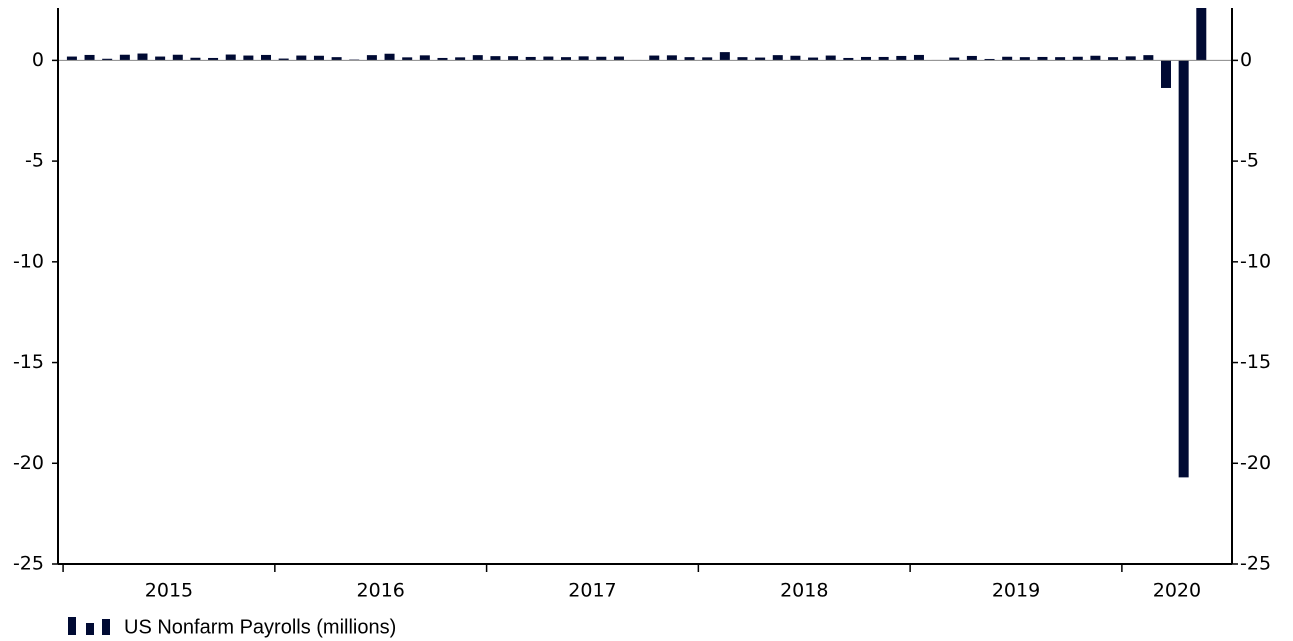 The image size is (1293, 641). What do you see at coordinates (1249, 161) in the screenshot?
I see `y2-tick-label: -5` at bounding box center [1249, 161].